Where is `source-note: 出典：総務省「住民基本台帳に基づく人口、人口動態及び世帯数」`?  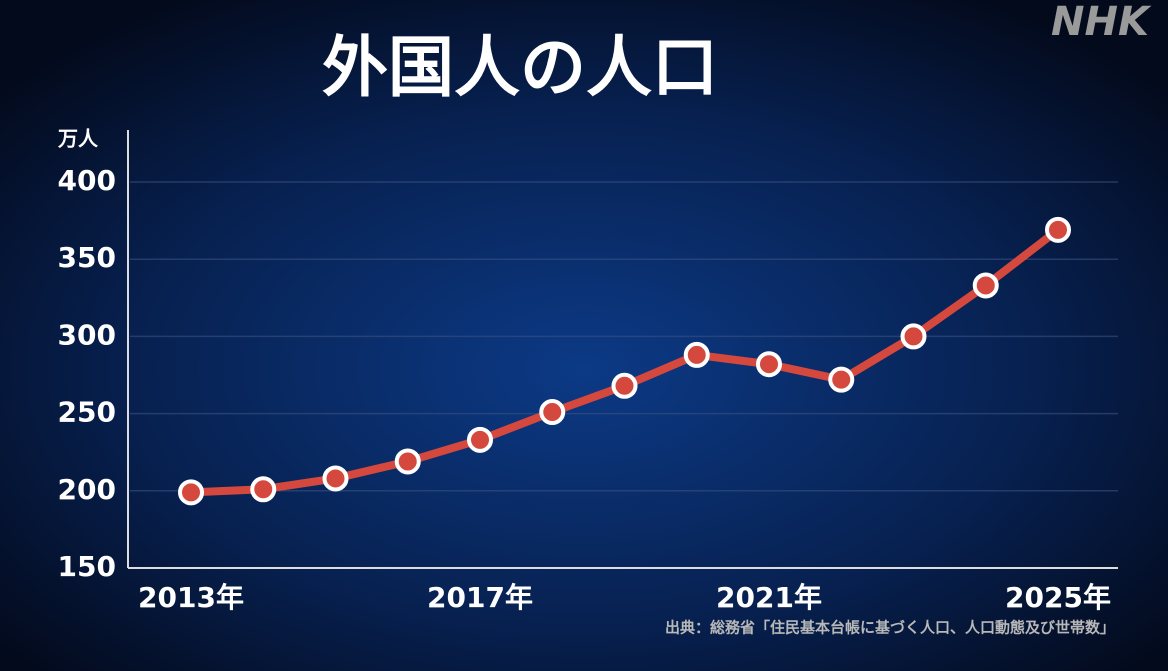
source-note: 出典：総務省「住民基本台帳に基づく人口、人口動態及び世帯数」 is located at coordinates (890, 628).